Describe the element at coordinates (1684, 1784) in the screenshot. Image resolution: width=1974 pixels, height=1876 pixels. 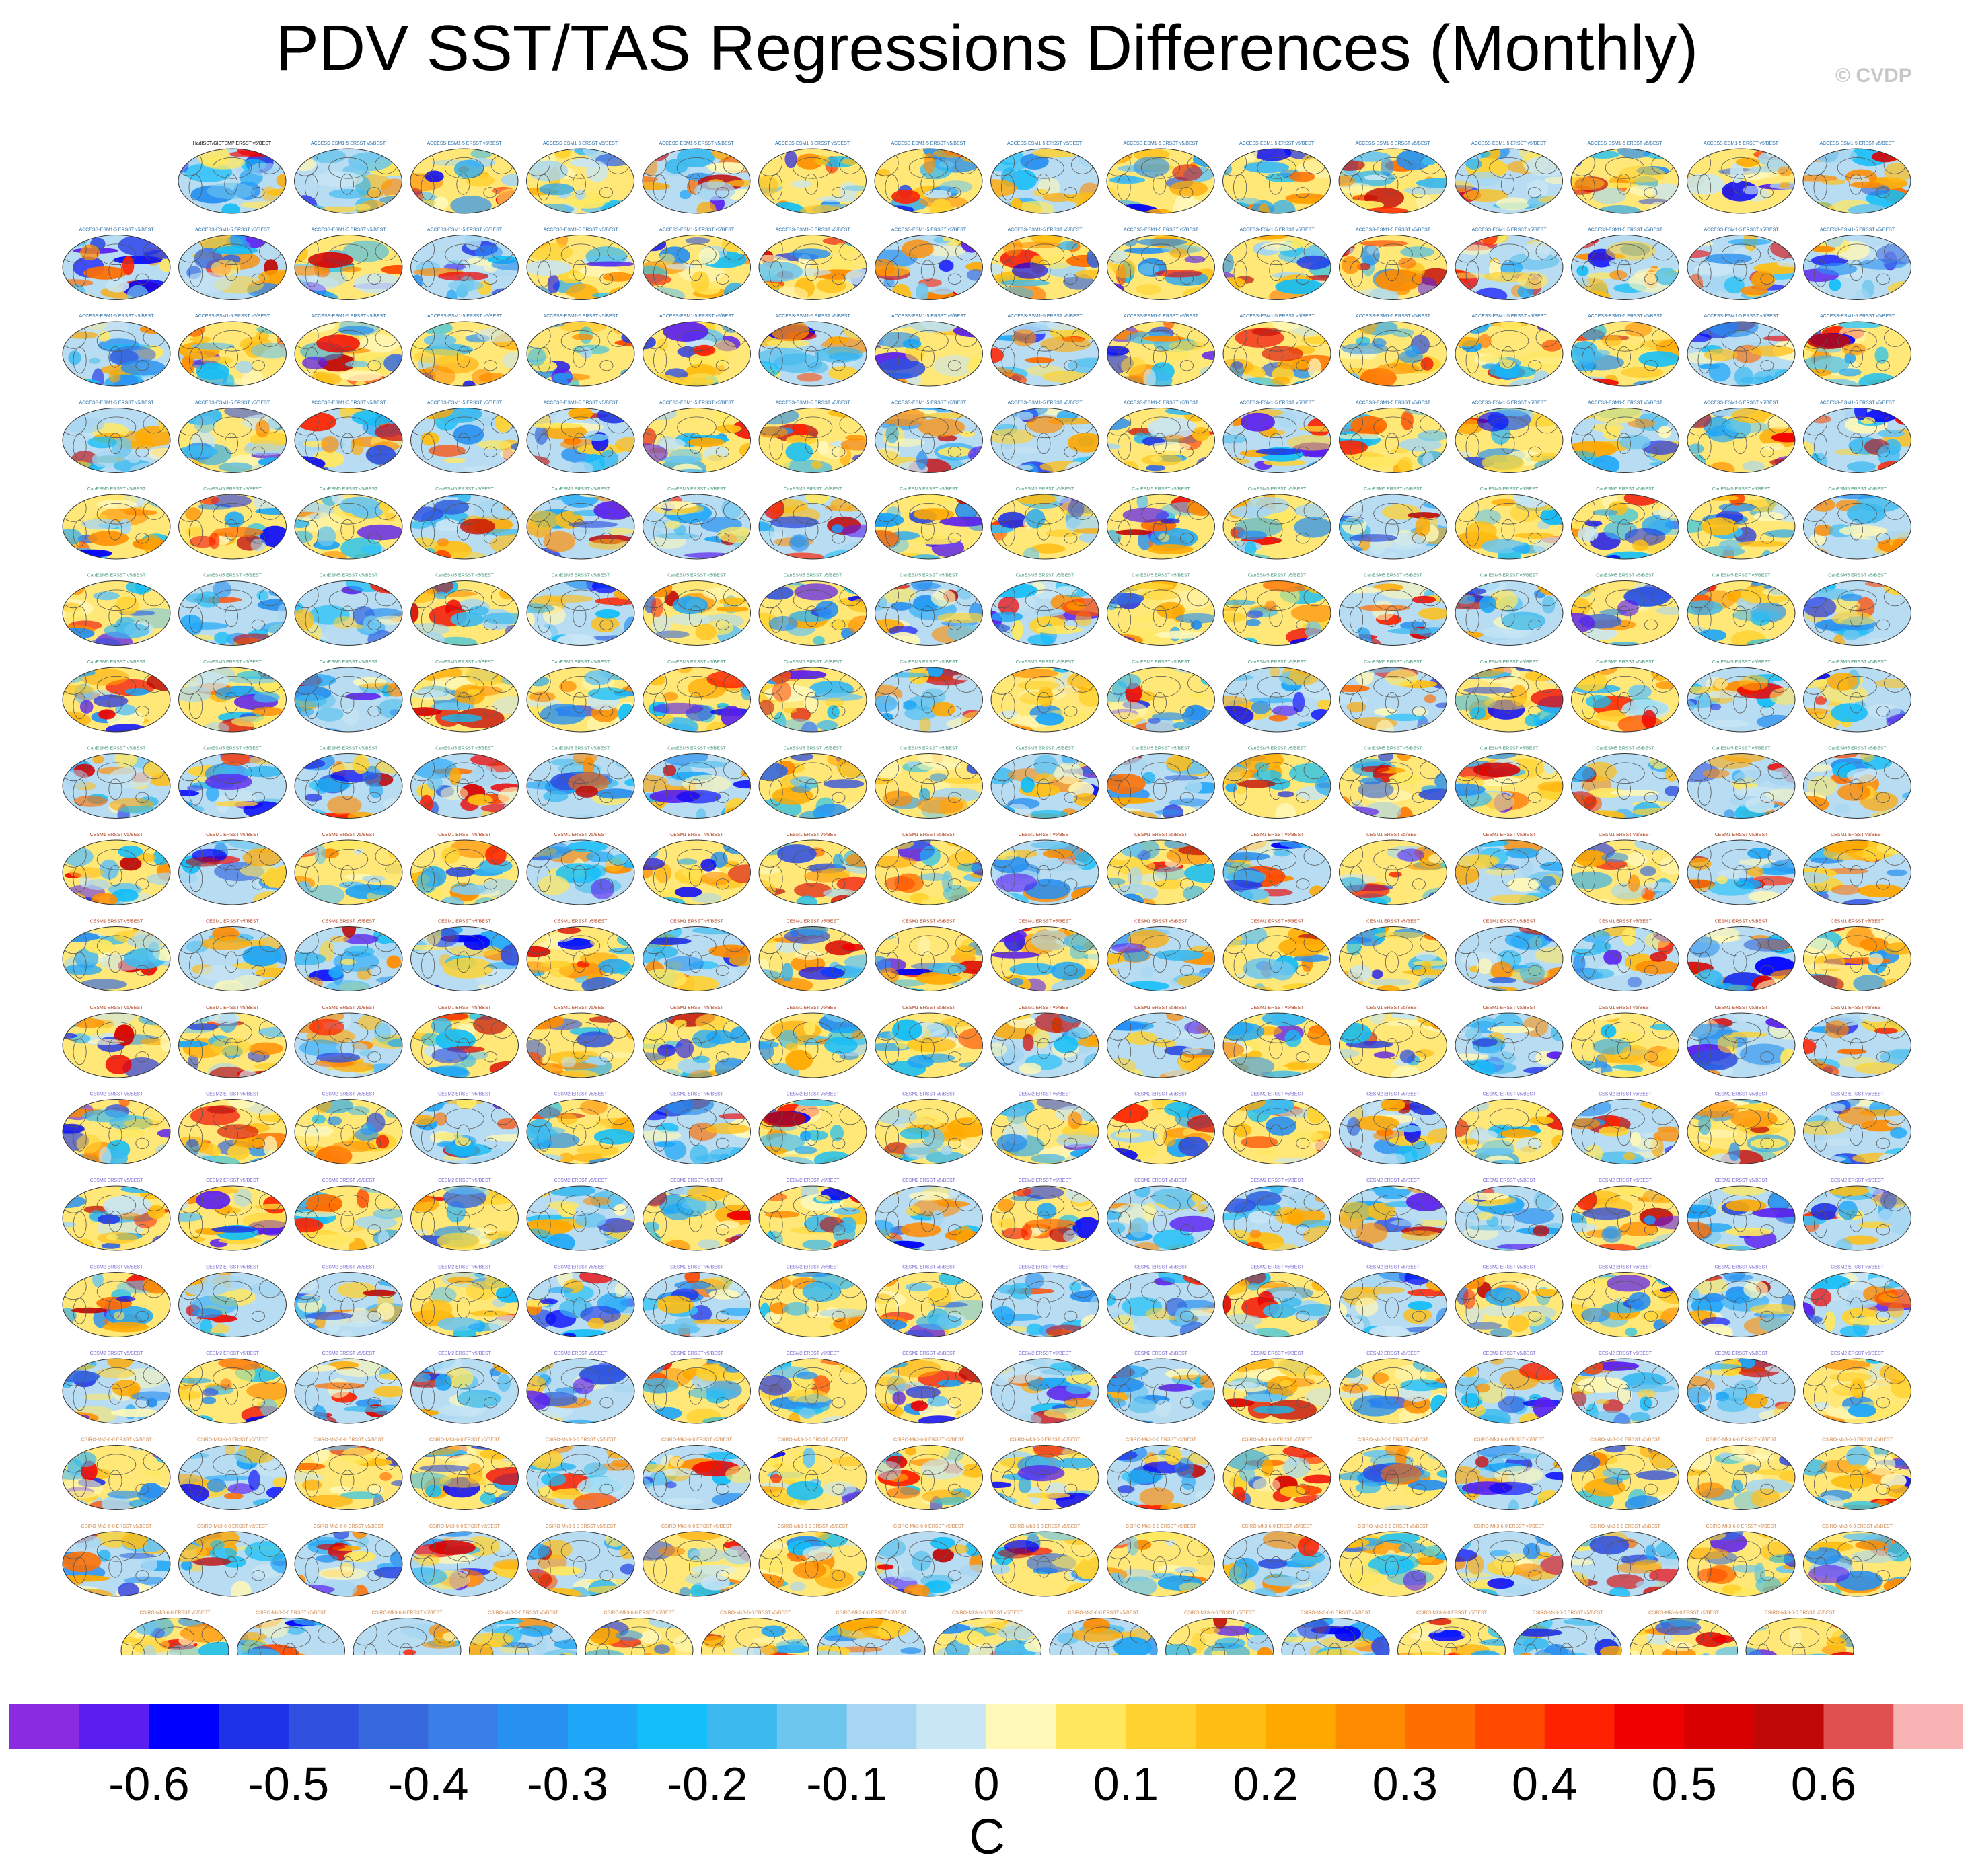
I see `colorbar-tick-label: 0.5` at that location.